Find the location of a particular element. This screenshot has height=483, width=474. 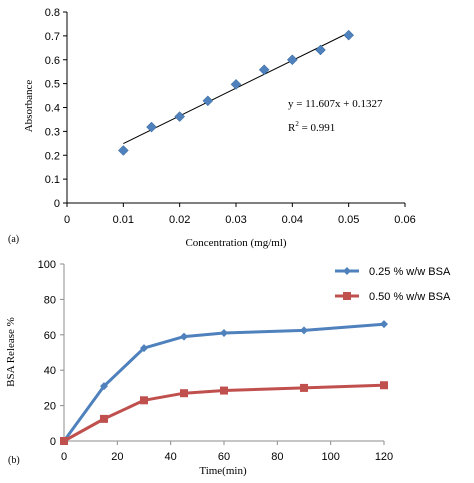

chart-a-panel-label: (a) is located at coordinates (13, 239).